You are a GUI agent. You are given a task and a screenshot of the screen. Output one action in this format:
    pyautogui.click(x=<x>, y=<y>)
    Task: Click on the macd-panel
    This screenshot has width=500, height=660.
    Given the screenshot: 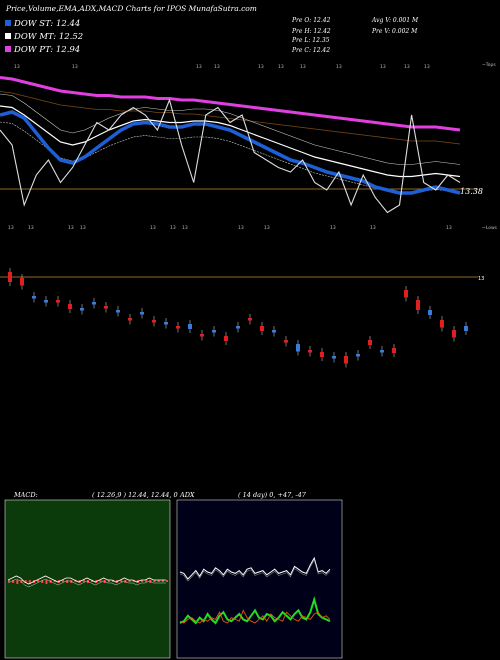 What is the action you would take?
    pyautogui.click(x=87, y=581)
    